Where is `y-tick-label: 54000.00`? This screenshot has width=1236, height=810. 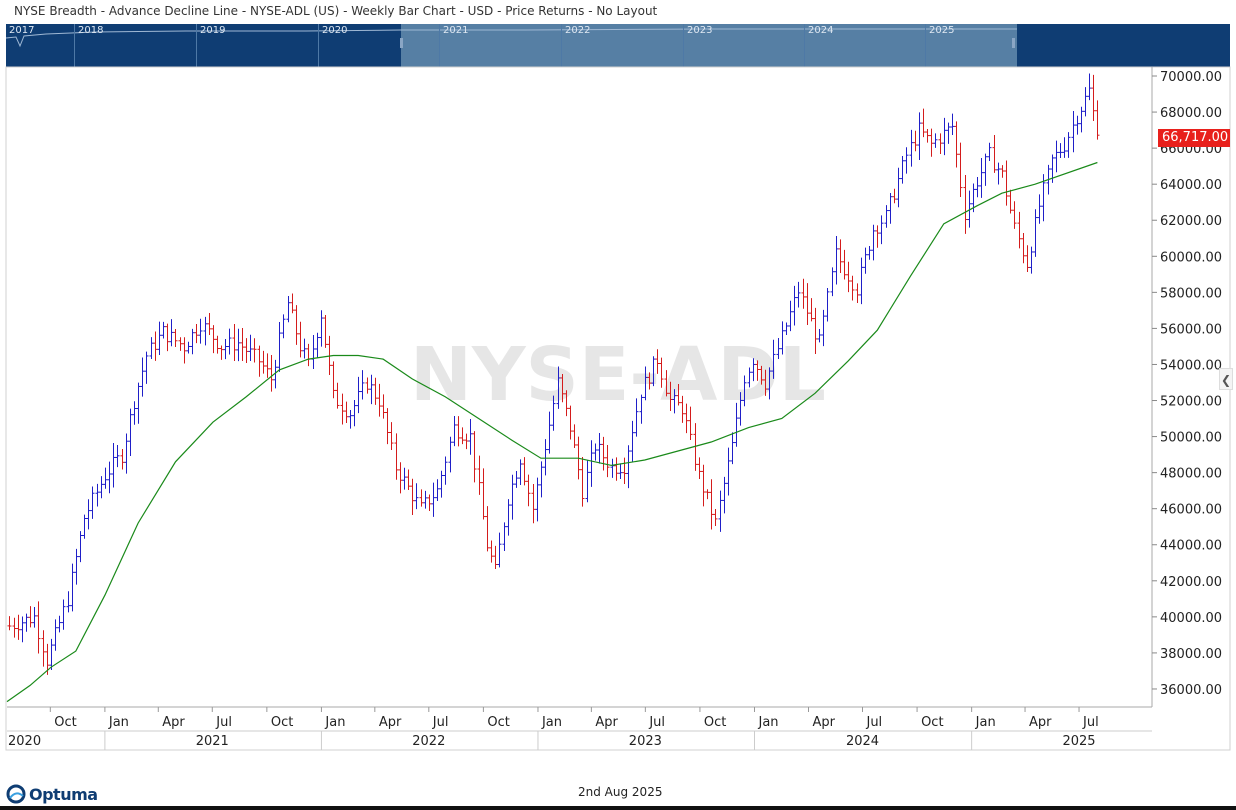
y-tick-label: 54000.00 is located at coordinates (1191, 365).